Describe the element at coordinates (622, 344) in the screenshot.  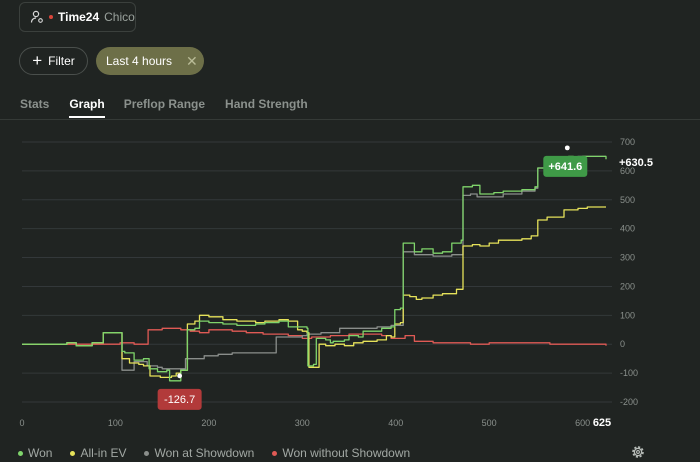
I see `y-tick-label: 0` at that location.